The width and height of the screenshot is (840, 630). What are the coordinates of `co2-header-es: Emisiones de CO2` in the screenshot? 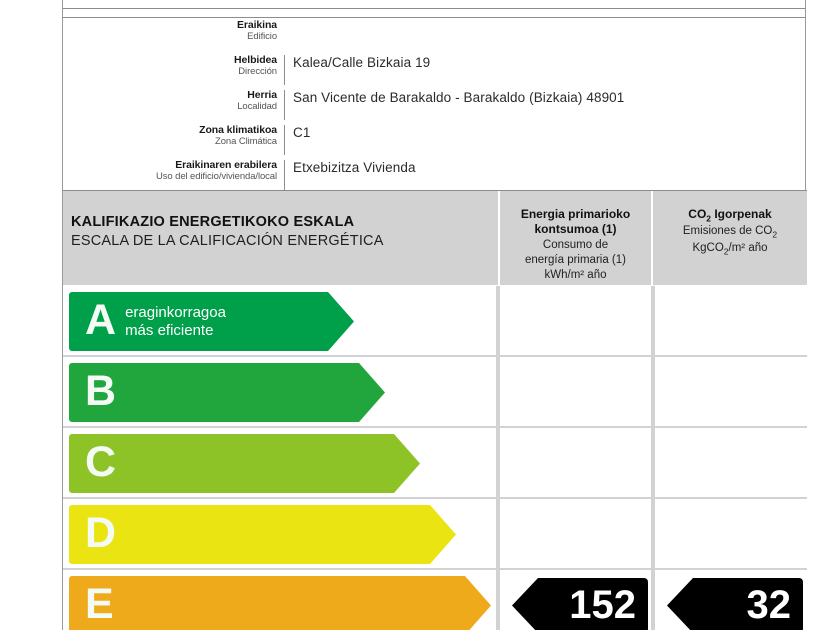 It's located at (730, 232).